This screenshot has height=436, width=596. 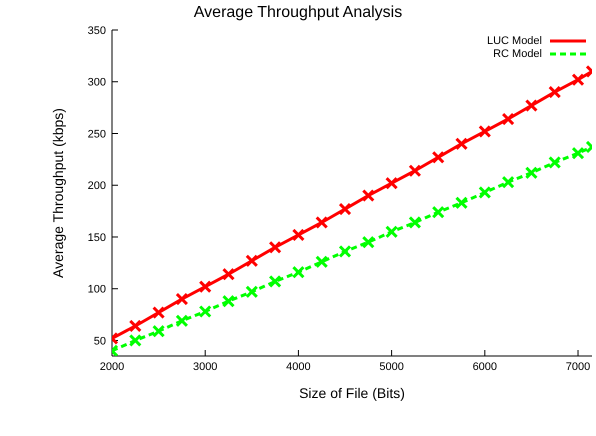 What do you see at coordinates (100, 341) in the screenshot?
I see `y-tick-label: 50` at bounding box center [100, 341].